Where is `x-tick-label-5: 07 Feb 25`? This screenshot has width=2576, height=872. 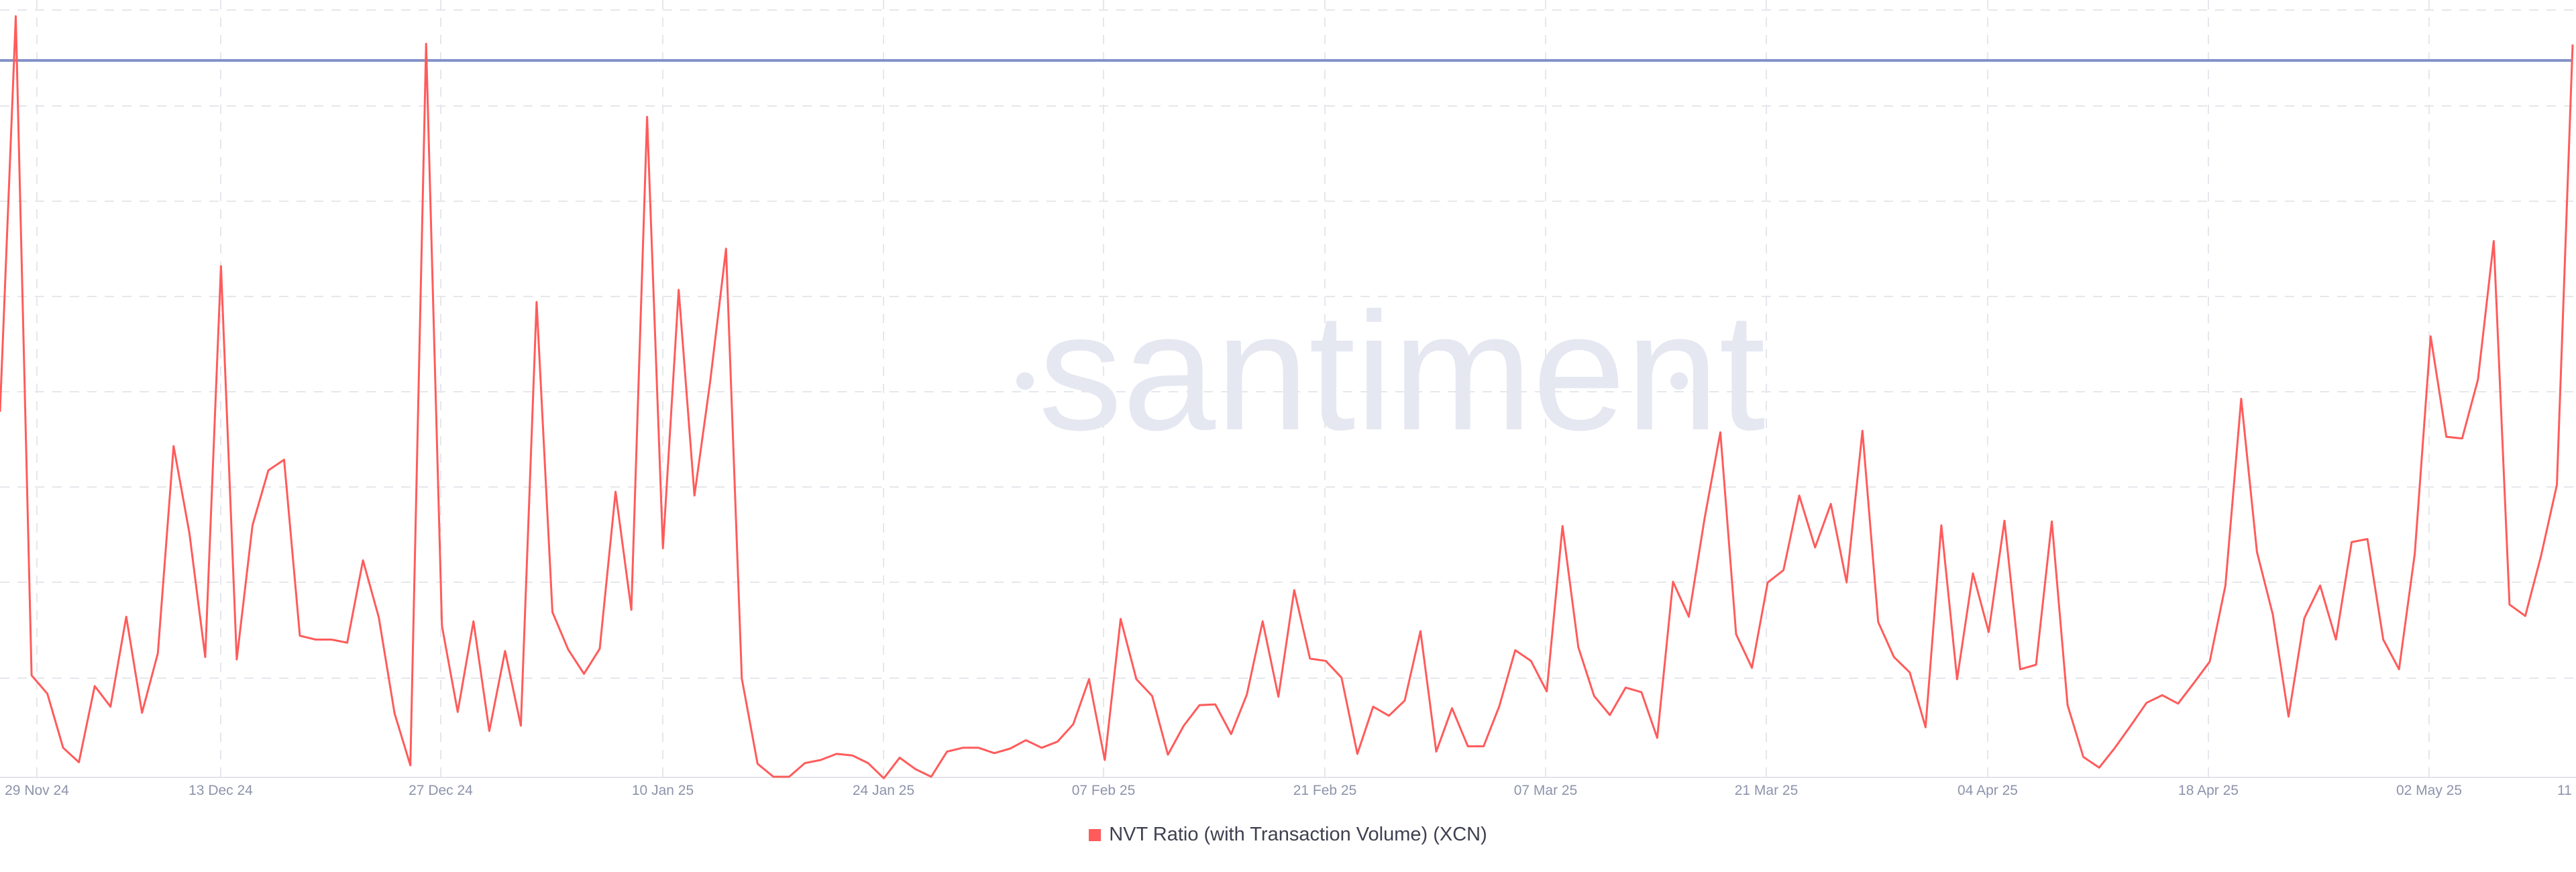
x-tick-label-5: 07 Feb 25 is located at coordinates (1104, 790).